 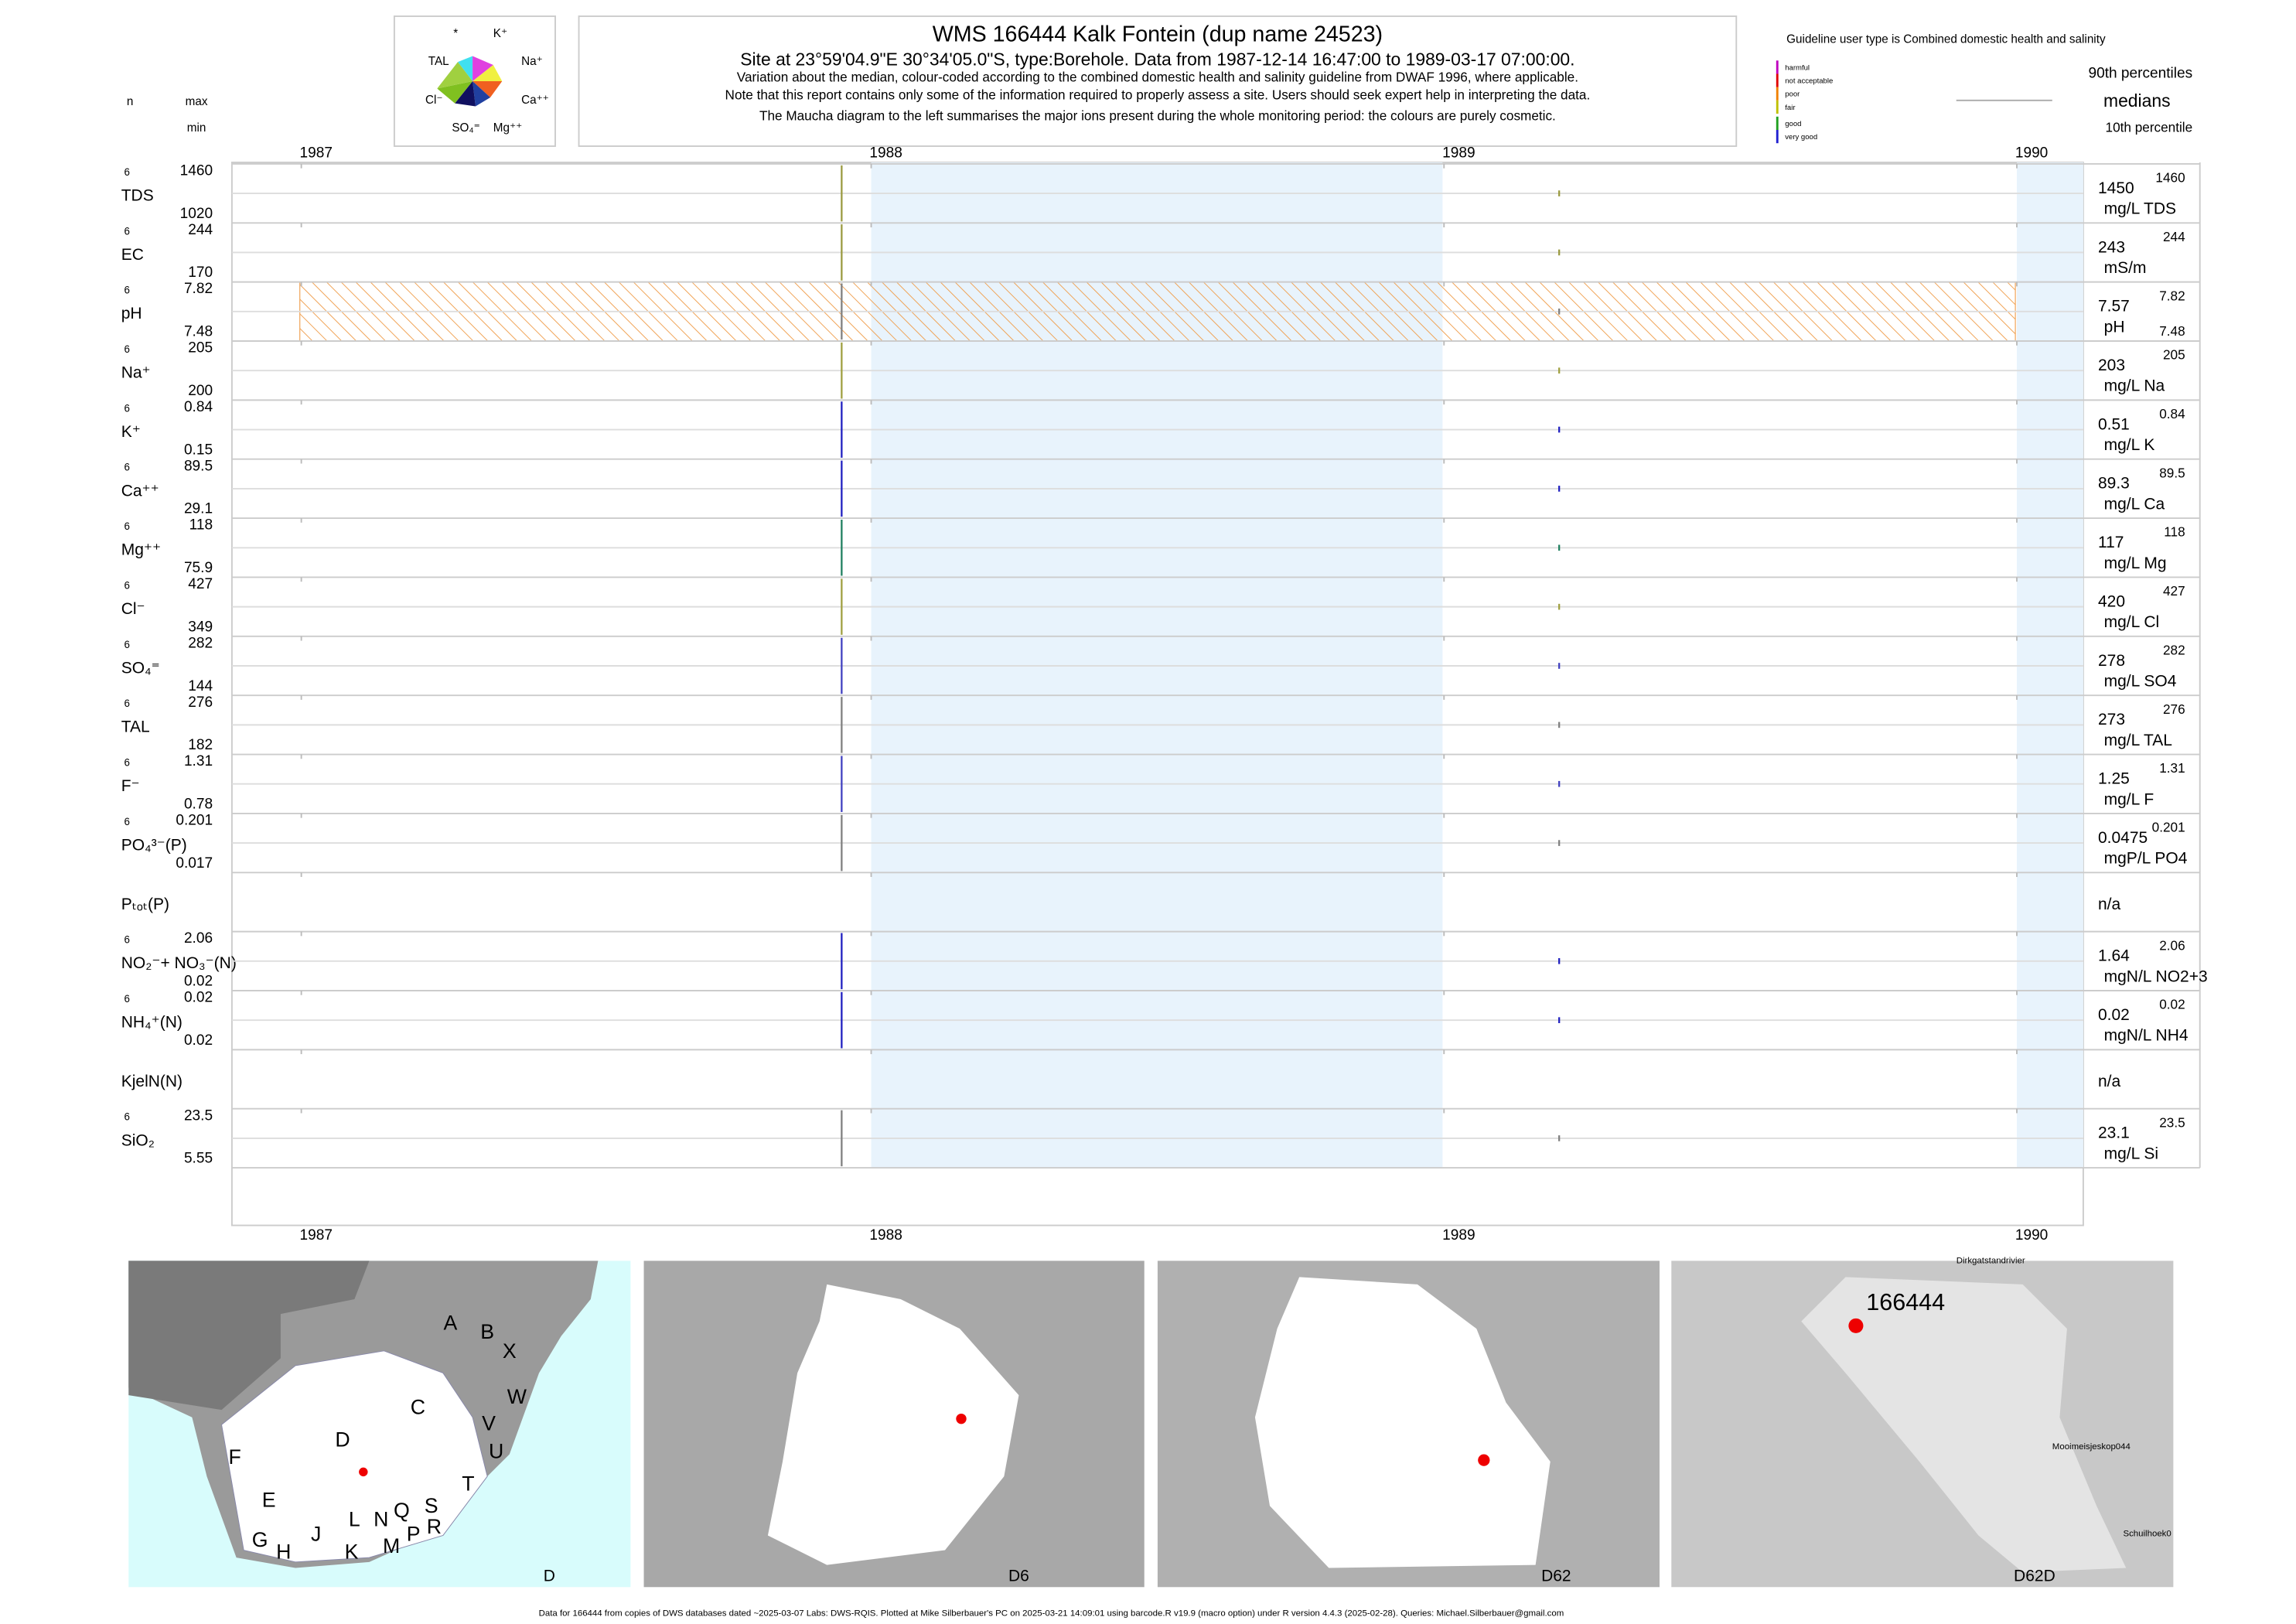 What do you see at coordinates (2172, 768) in the screenshot?
I see `row-right-max: 1.31` at bounding box center [2172, 768].